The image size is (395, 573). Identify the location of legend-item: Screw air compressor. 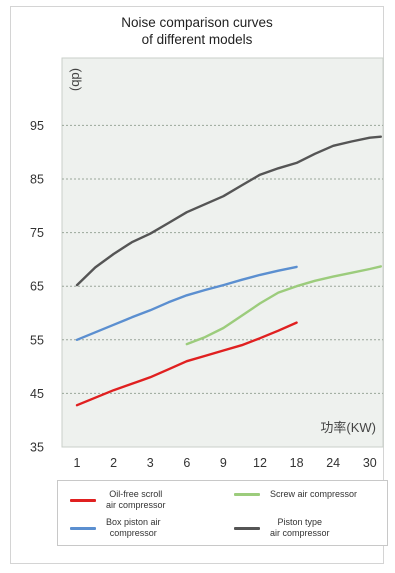
(295, 494).